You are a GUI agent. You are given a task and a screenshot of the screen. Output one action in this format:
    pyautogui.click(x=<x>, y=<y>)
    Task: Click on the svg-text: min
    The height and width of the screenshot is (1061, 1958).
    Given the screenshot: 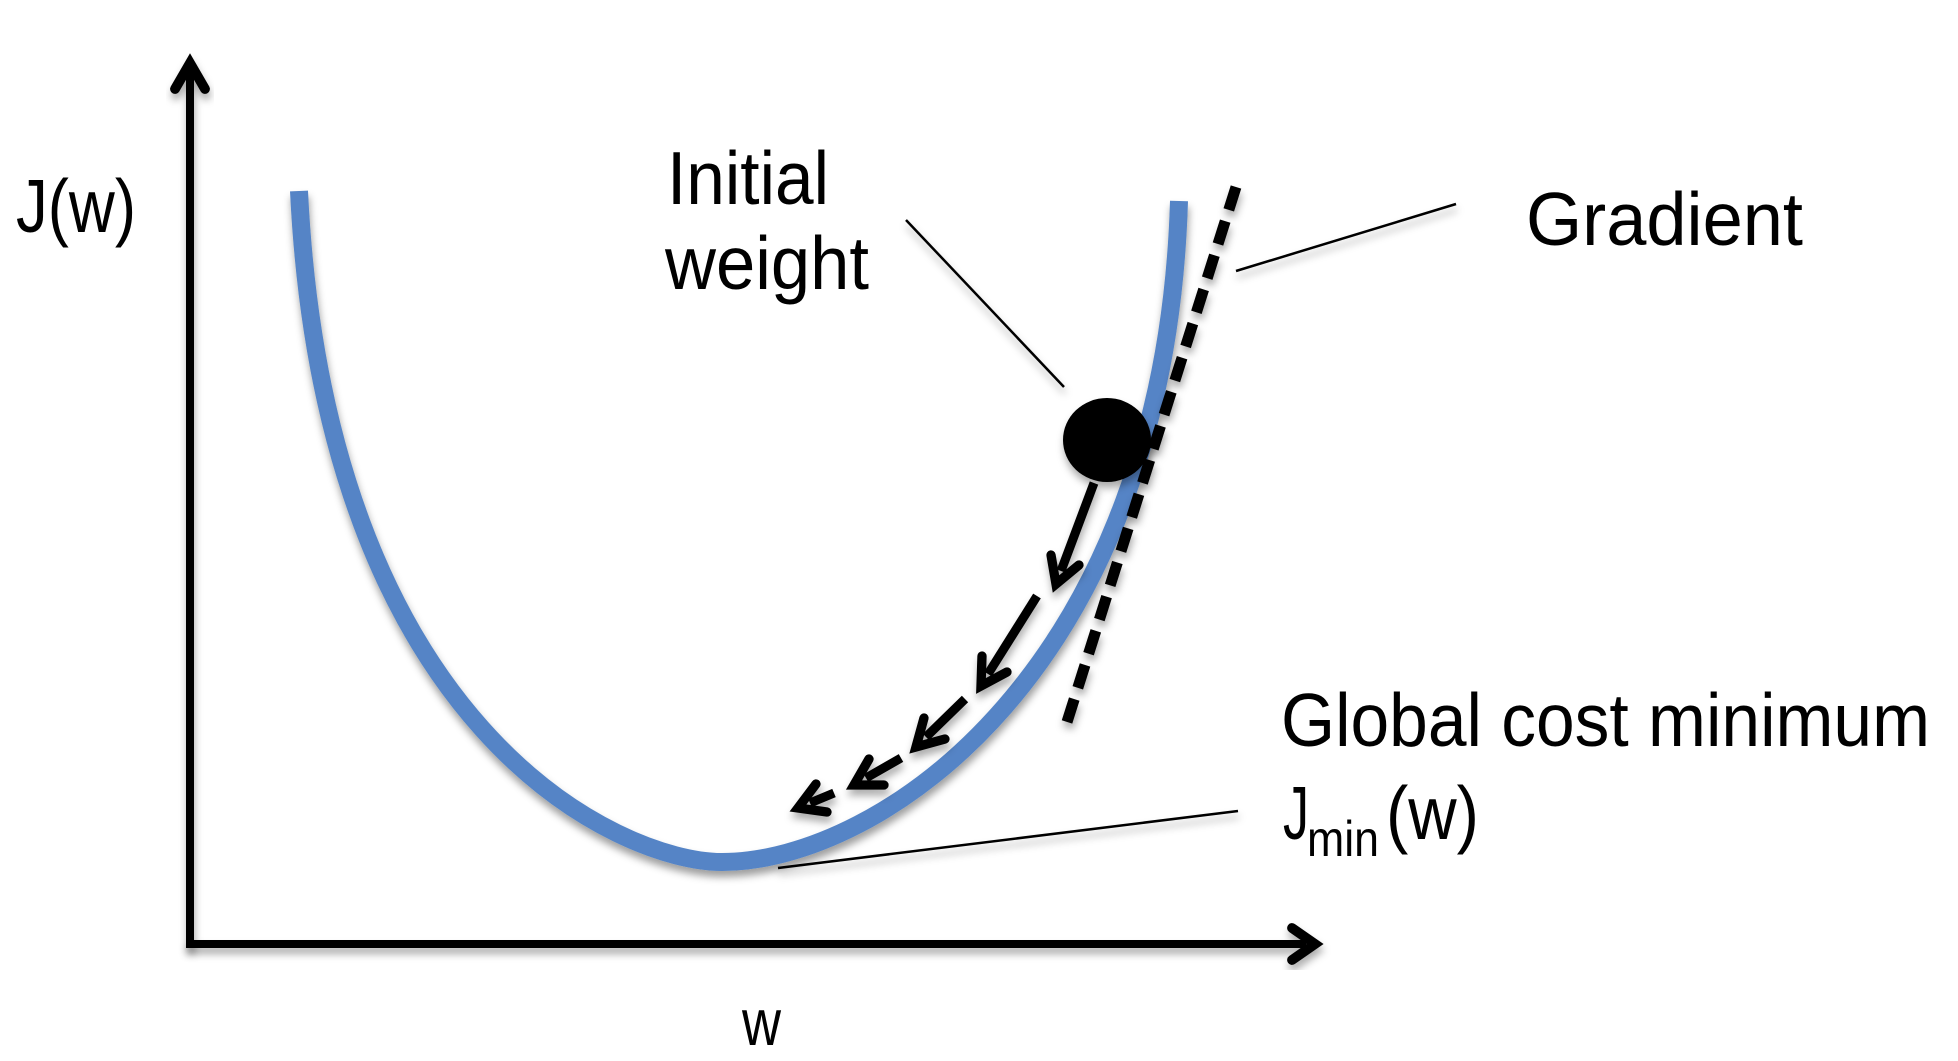 What is the action you would take?
    pyautogui.click(x=1343, y=839)
    